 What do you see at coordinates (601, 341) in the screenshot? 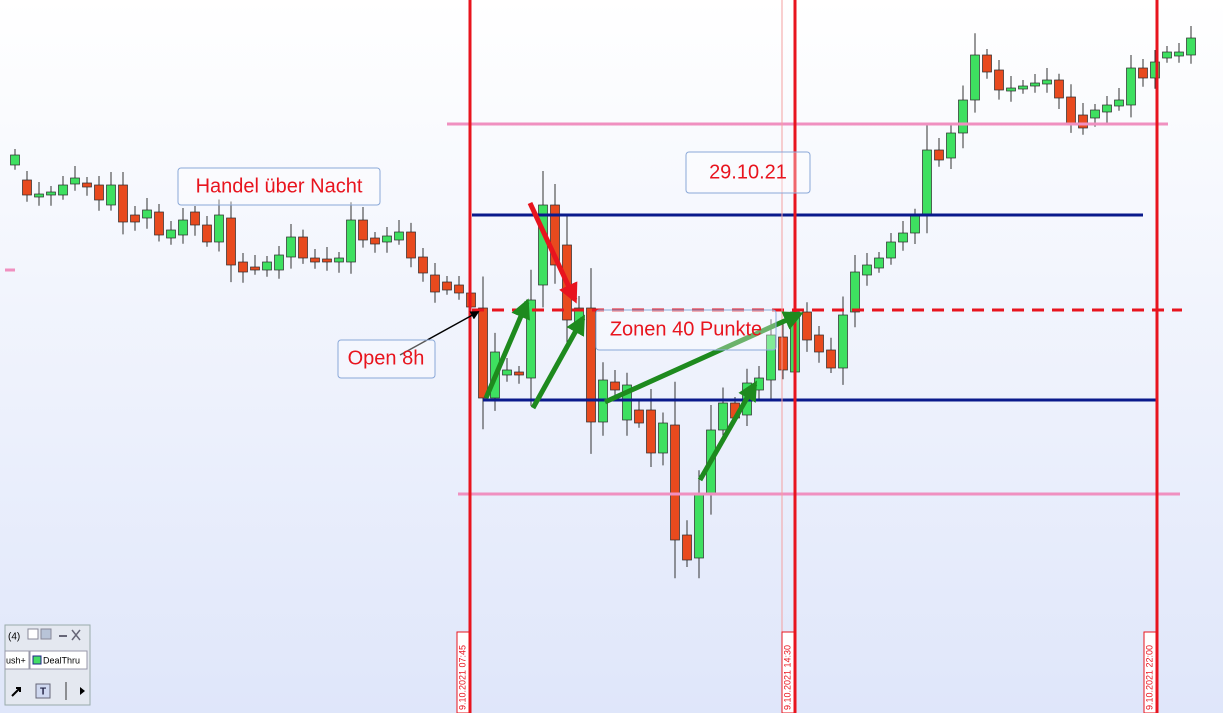
I see `arrows` at bounding box center [601, 341].